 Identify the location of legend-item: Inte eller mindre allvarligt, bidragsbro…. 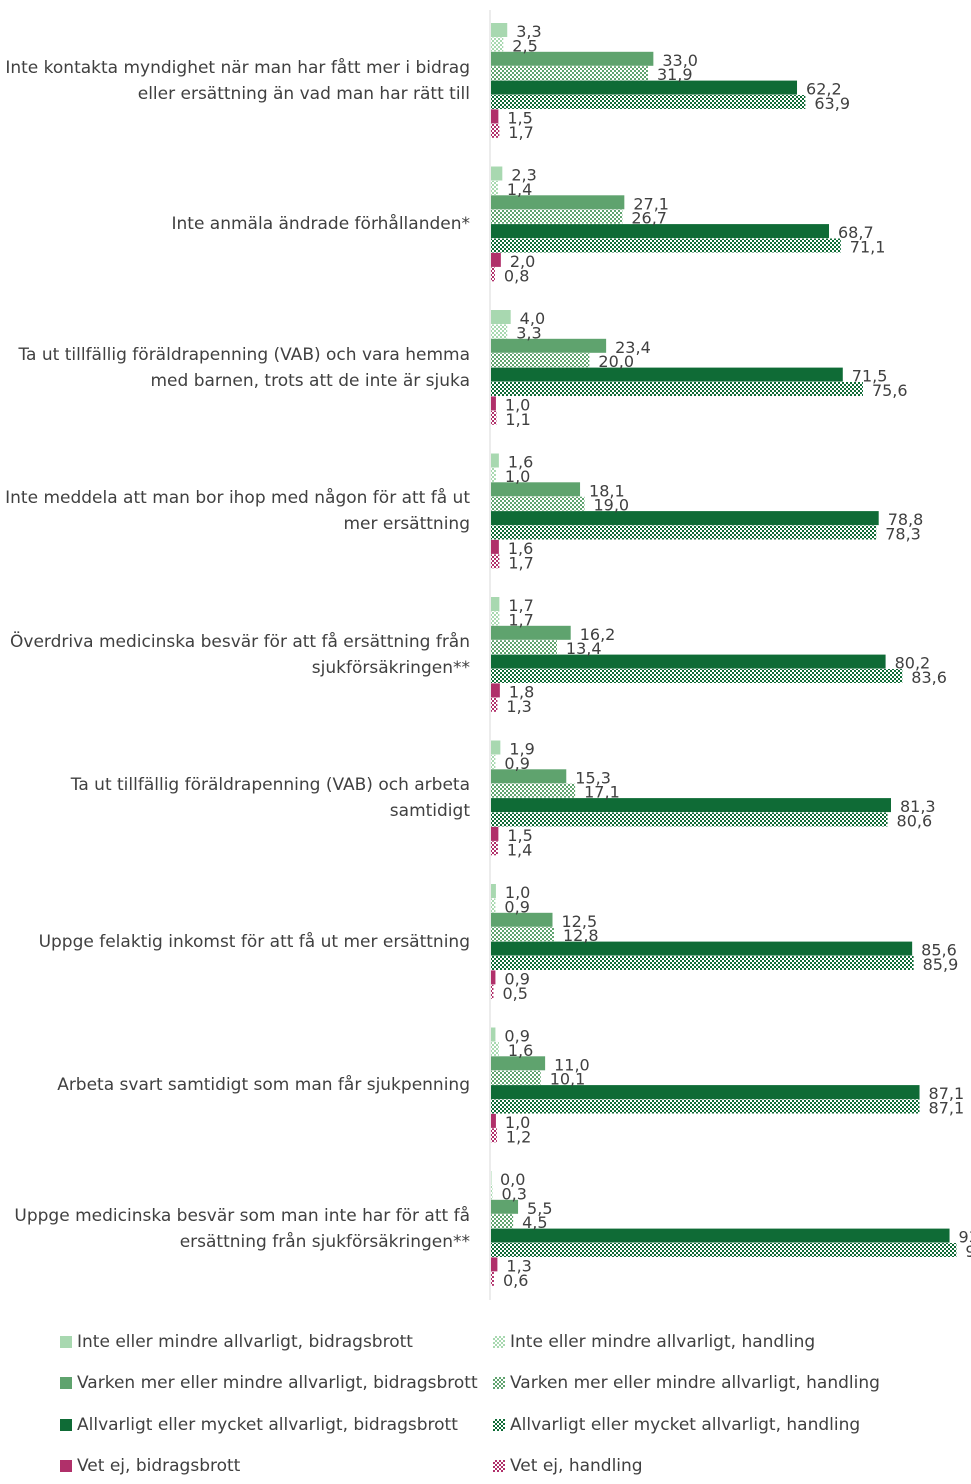
(236, 1342).